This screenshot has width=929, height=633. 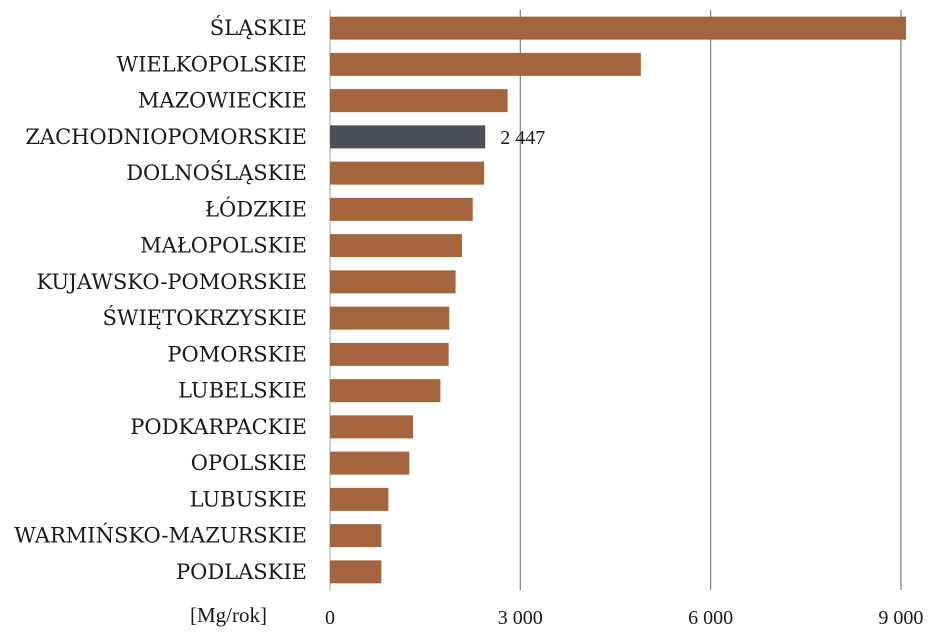 What do you see at coordinates (228, 615) in the screenshot?
I see `x-axis-unit-label: [Mg/rok]` at bounding box center [228, 615].